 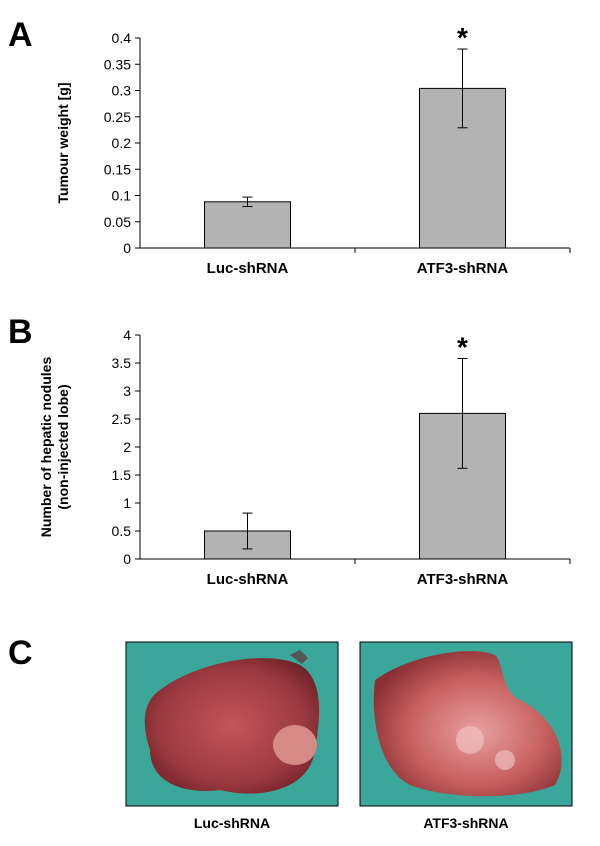 I want to click on y-tick-label: 0.1, so click(x=122, y=196).